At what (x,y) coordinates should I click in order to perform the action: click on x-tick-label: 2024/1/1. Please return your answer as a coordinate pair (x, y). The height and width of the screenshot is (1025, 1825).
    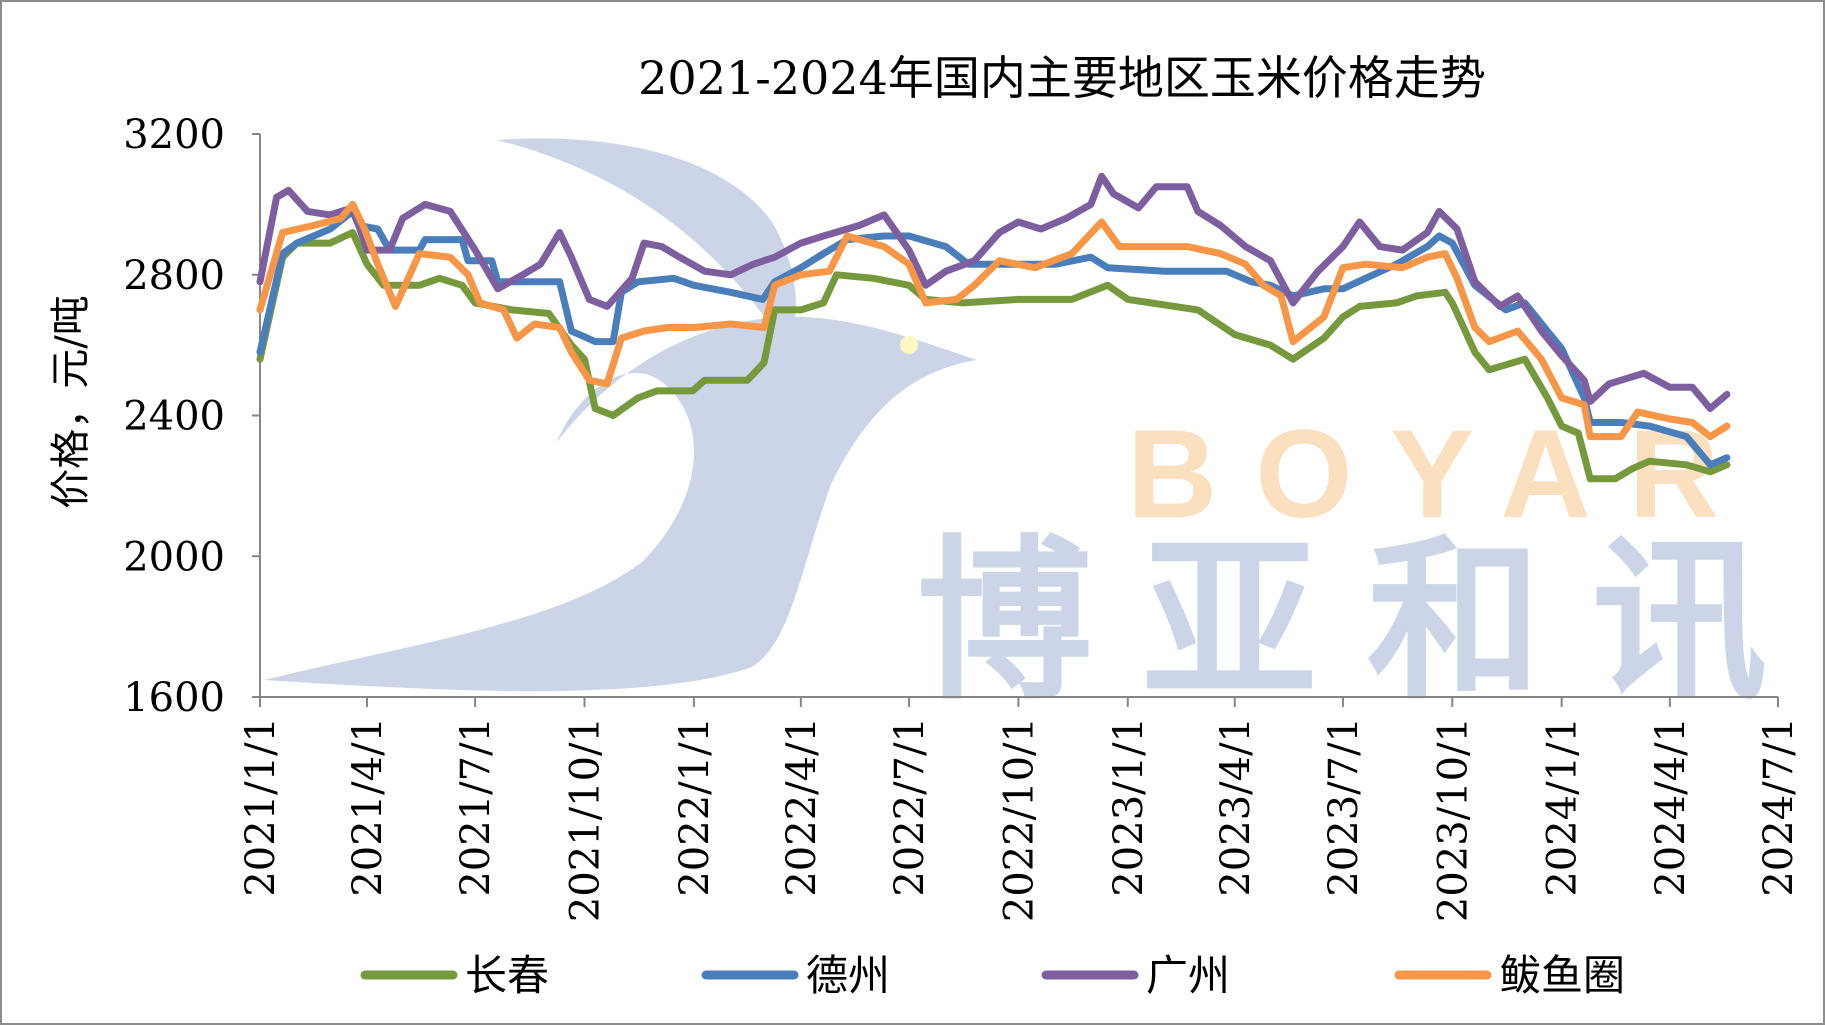
    Looking at the image, I should click on (1563, 807).